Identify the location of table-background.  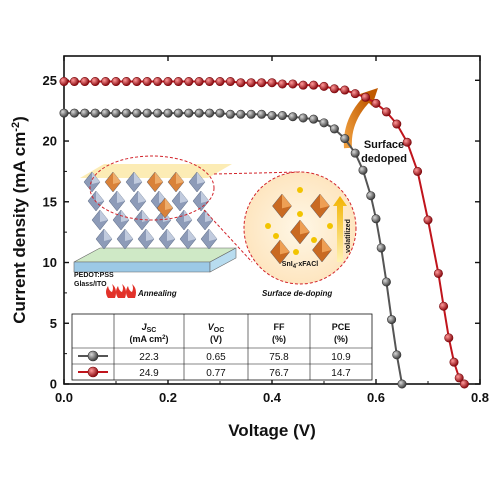
(222, 347).